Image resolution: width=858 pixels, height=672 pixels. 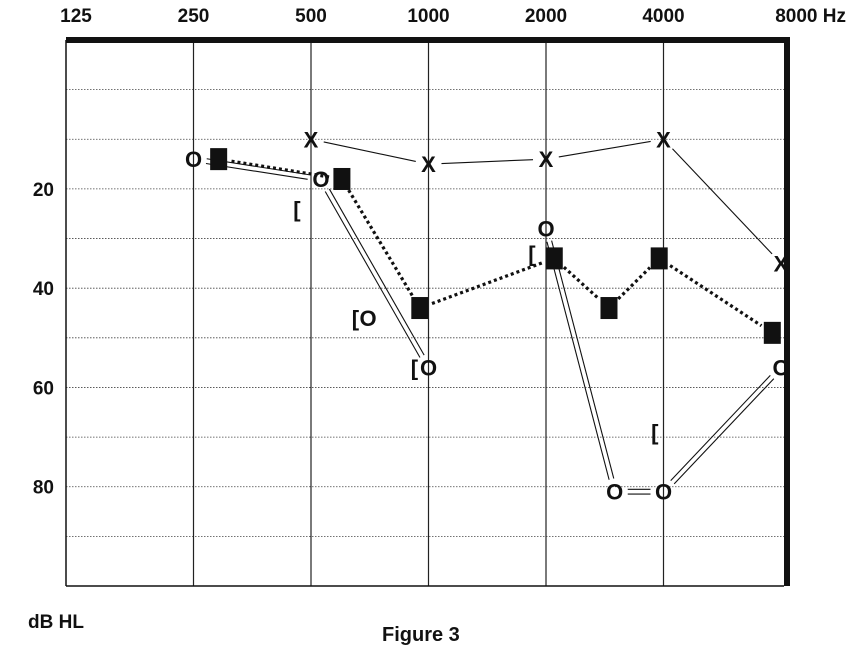 What do you see at coordinates (194, 16) in the screenshot?
I see `x-tick-label: 250` at bounding box center [194, 16].